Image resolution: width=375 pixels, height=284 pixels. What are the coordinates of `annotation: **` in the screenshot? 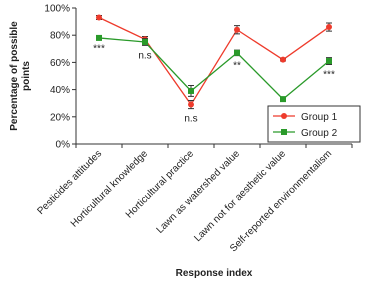 It's located at (237, 66).